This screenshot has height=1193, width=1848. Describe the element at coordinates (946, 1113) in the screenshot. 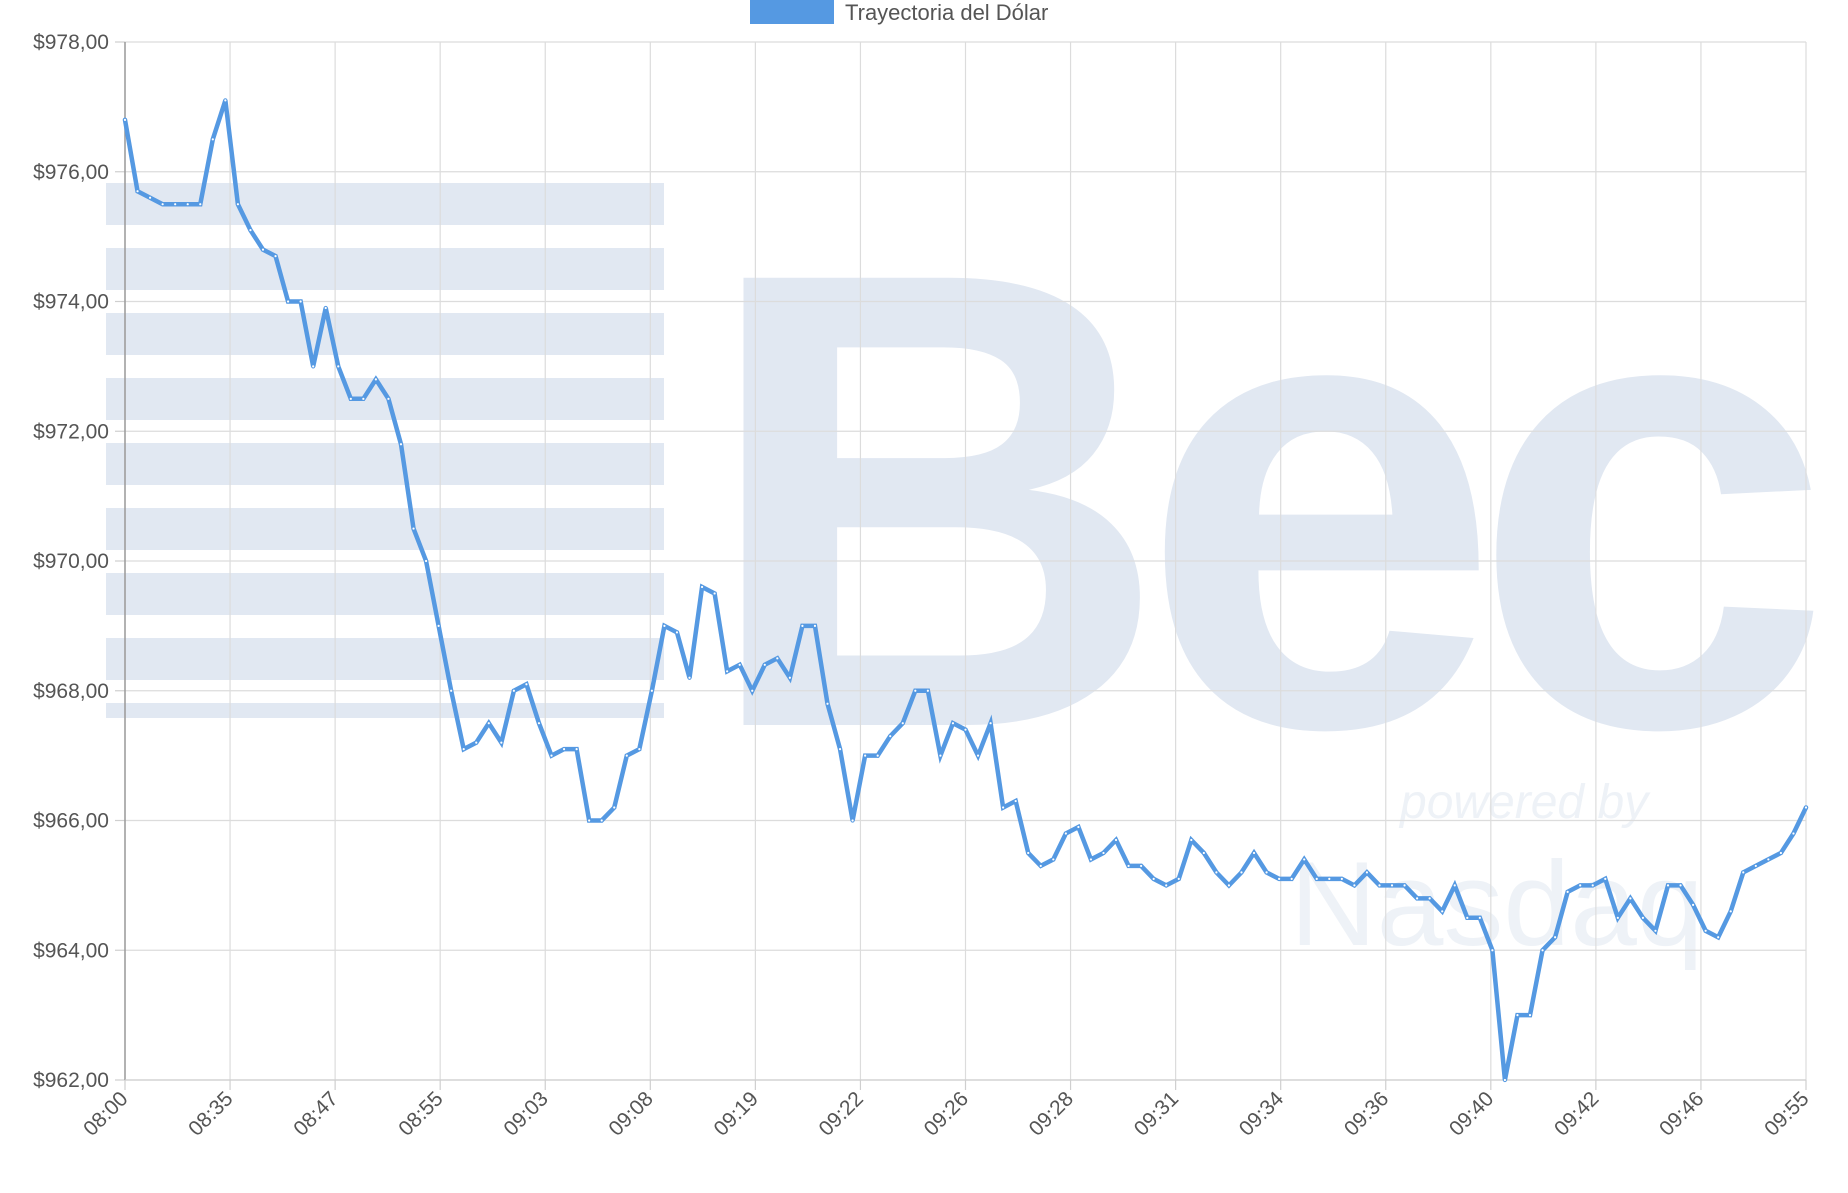

I see `x-tick-label: 09:26` at that location.